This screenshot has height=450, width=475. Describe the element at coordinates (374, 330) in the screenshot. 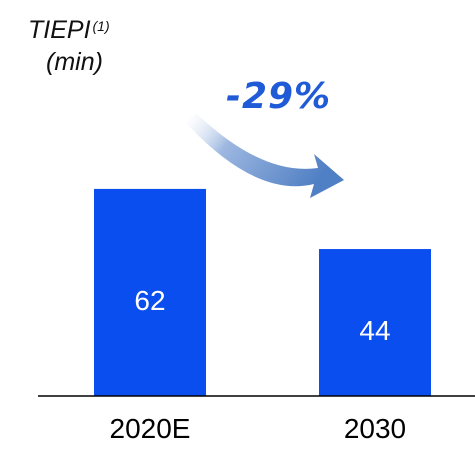

I see `data-label-2030: 44` at that location.